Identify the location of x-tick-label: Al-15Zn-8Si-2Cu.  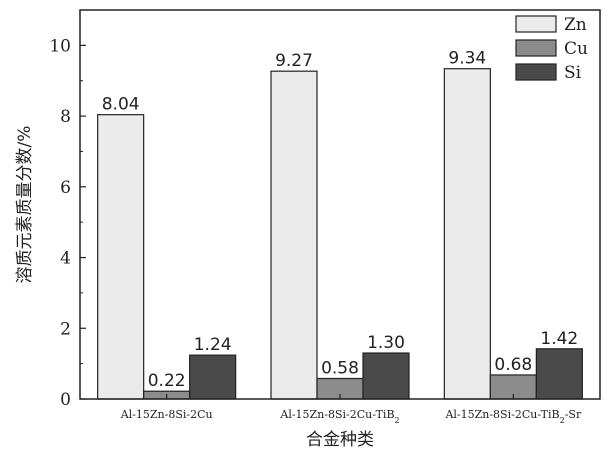
(166, 414).